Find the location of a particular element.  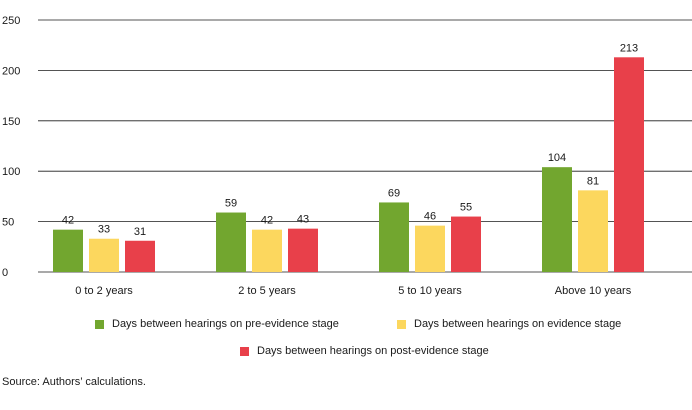

data-label: 33 is located at coordinates (104, 230).